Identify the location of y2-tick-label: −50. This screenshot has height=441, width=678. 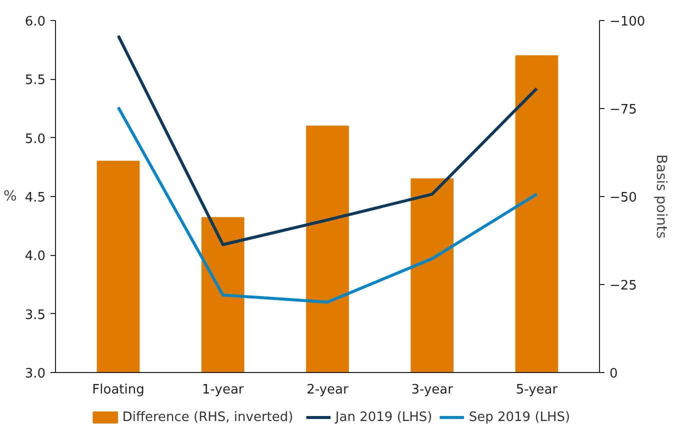
(623, 198).